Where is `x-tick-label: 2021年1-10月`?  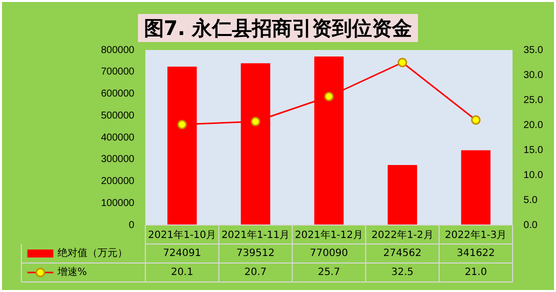
x-tick-label: 2021年1-10月 is located at coordinates (182, 235).